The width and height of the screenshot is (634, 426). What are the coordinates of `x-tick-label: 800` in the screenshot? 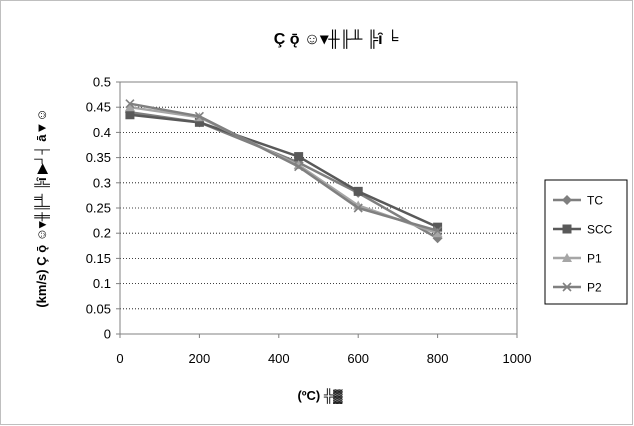 It's located at (438, 358).